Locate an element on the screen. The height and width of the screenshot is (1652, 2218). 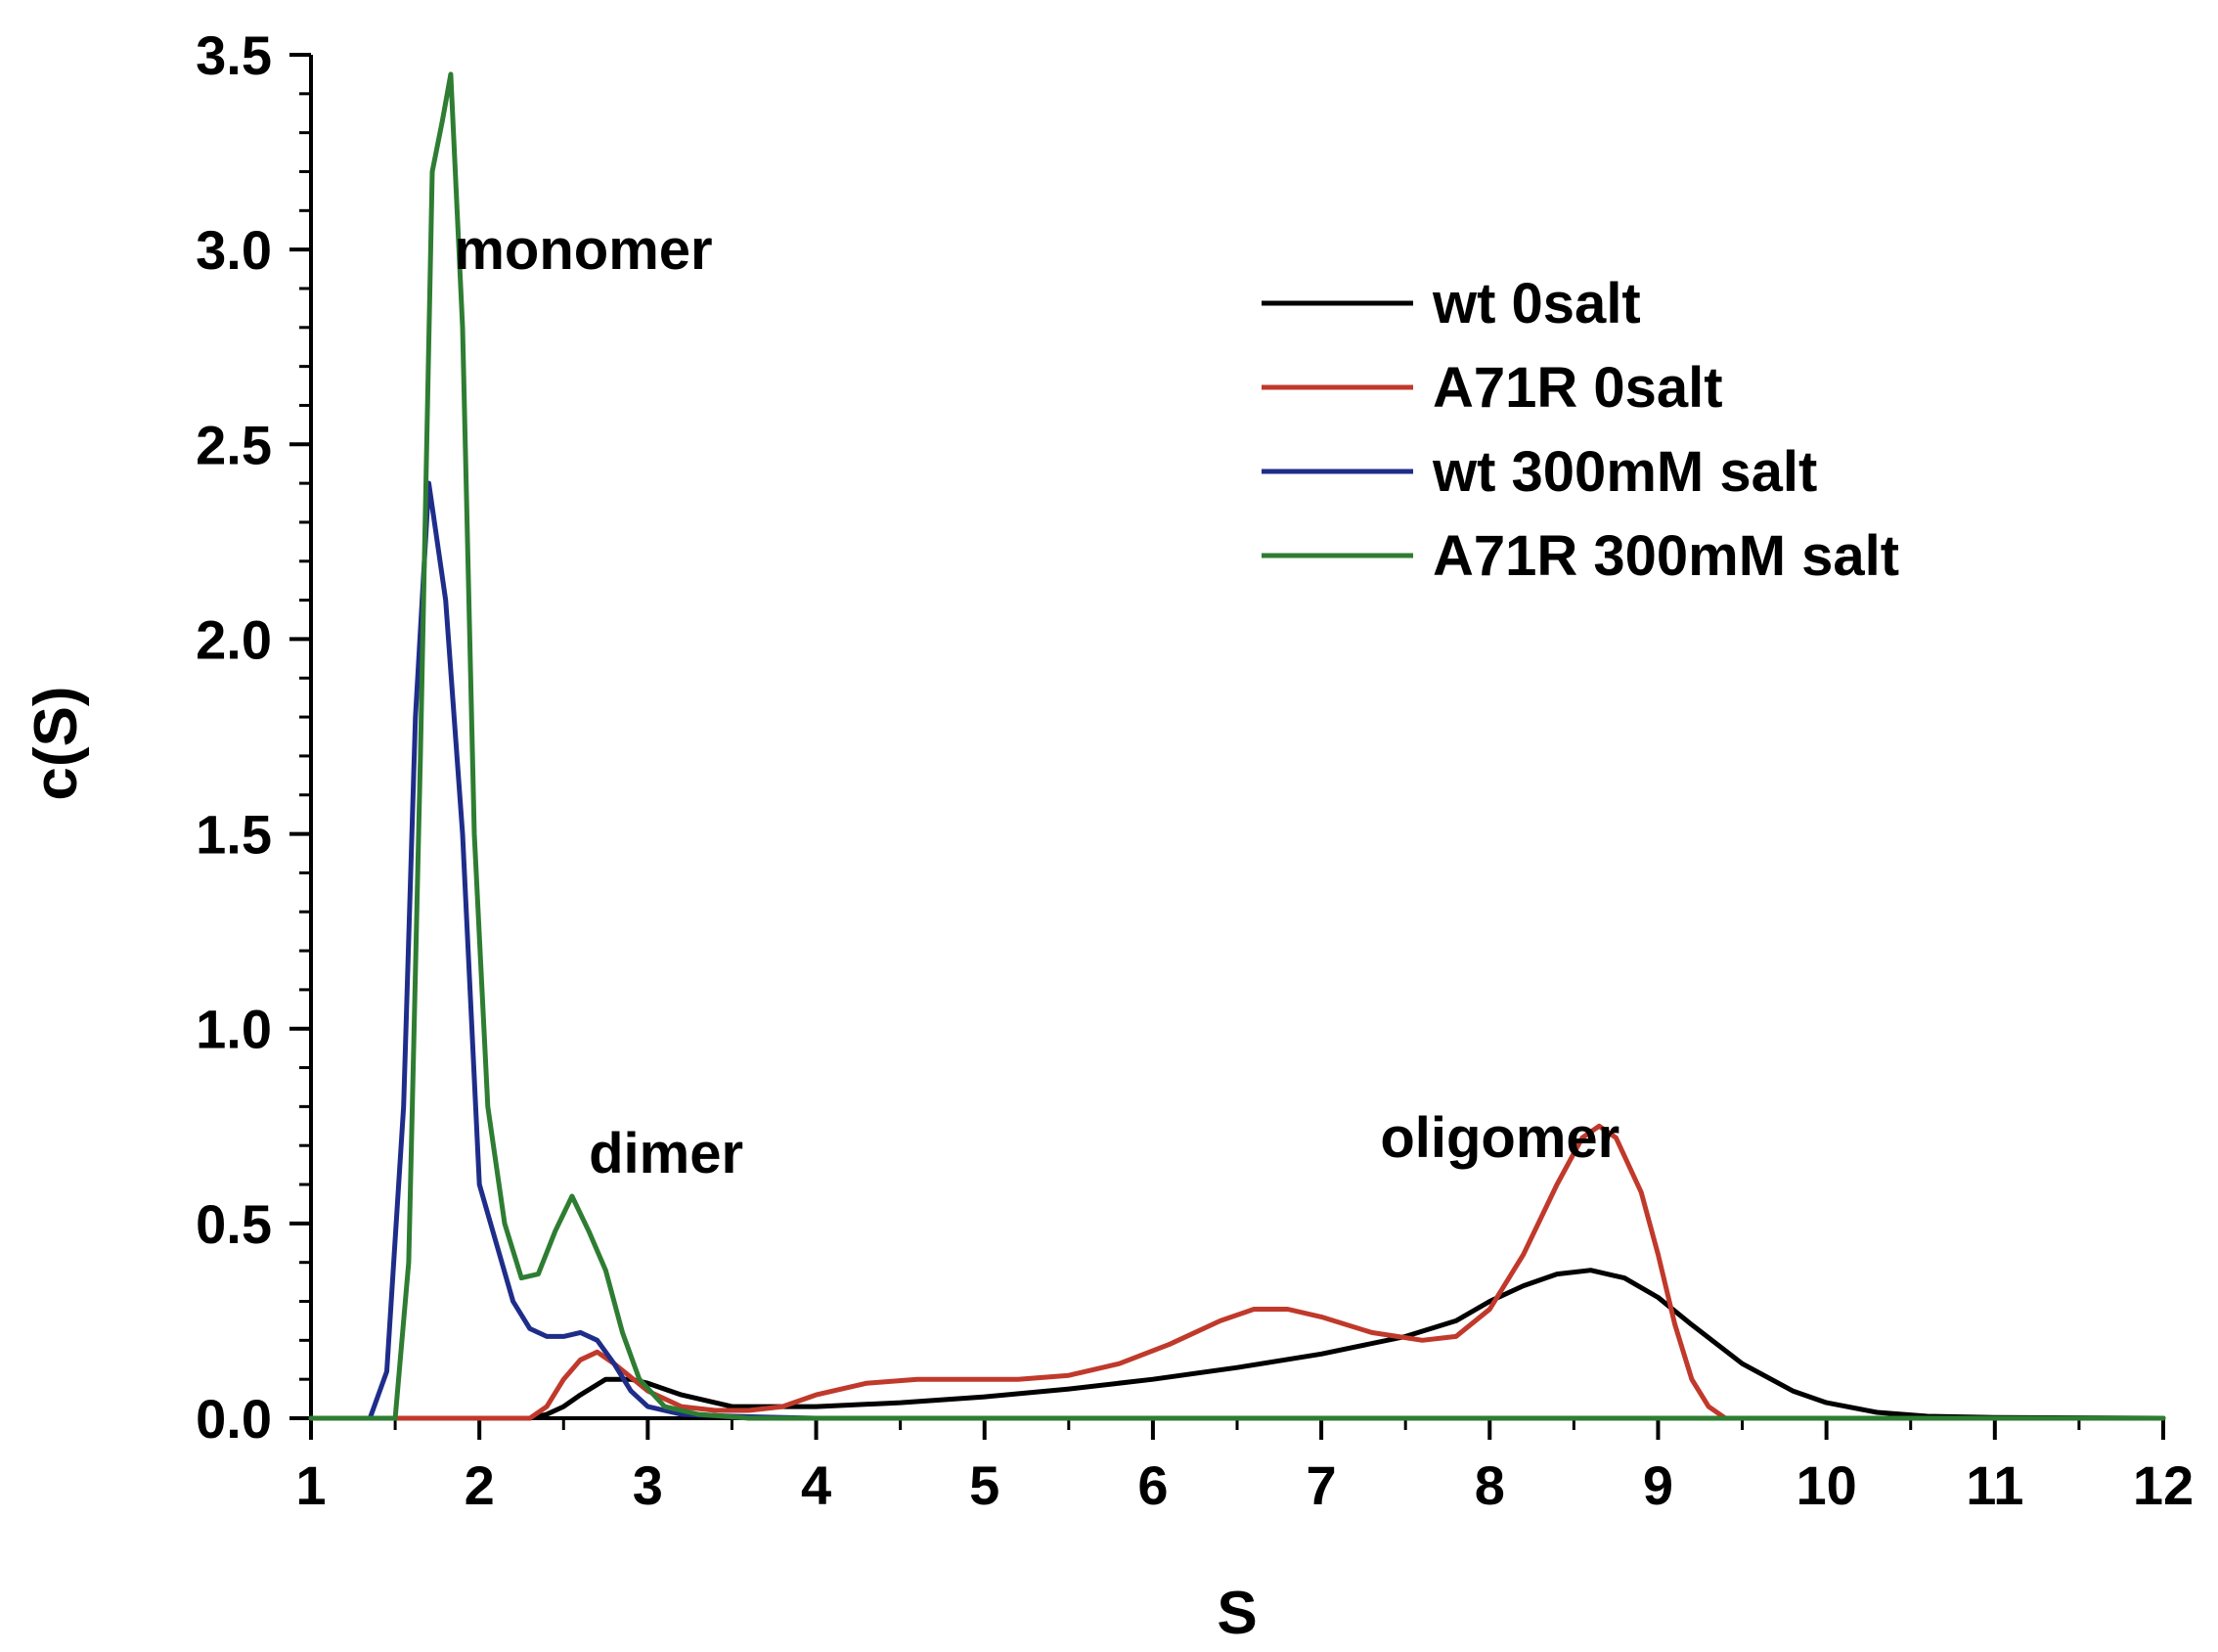
x-axis-title: S is located at coordinates (1237, 1613).